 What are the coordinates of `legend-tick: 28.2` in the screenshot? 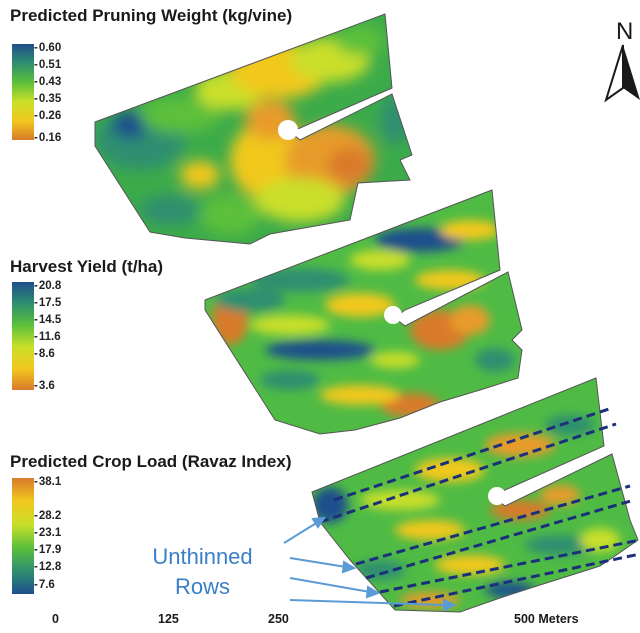 It's located at (47, 516).